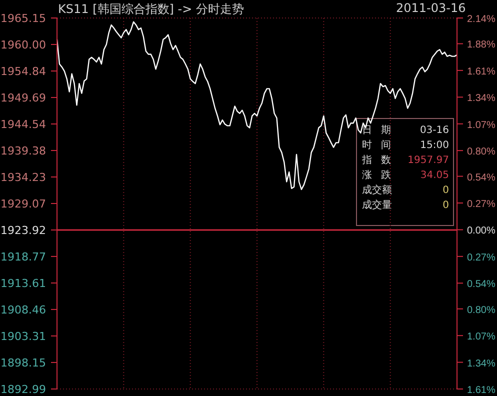  Describe the element at coordinates (377, 191) in the screenshot. I see `annotation: 成交额` at that location.